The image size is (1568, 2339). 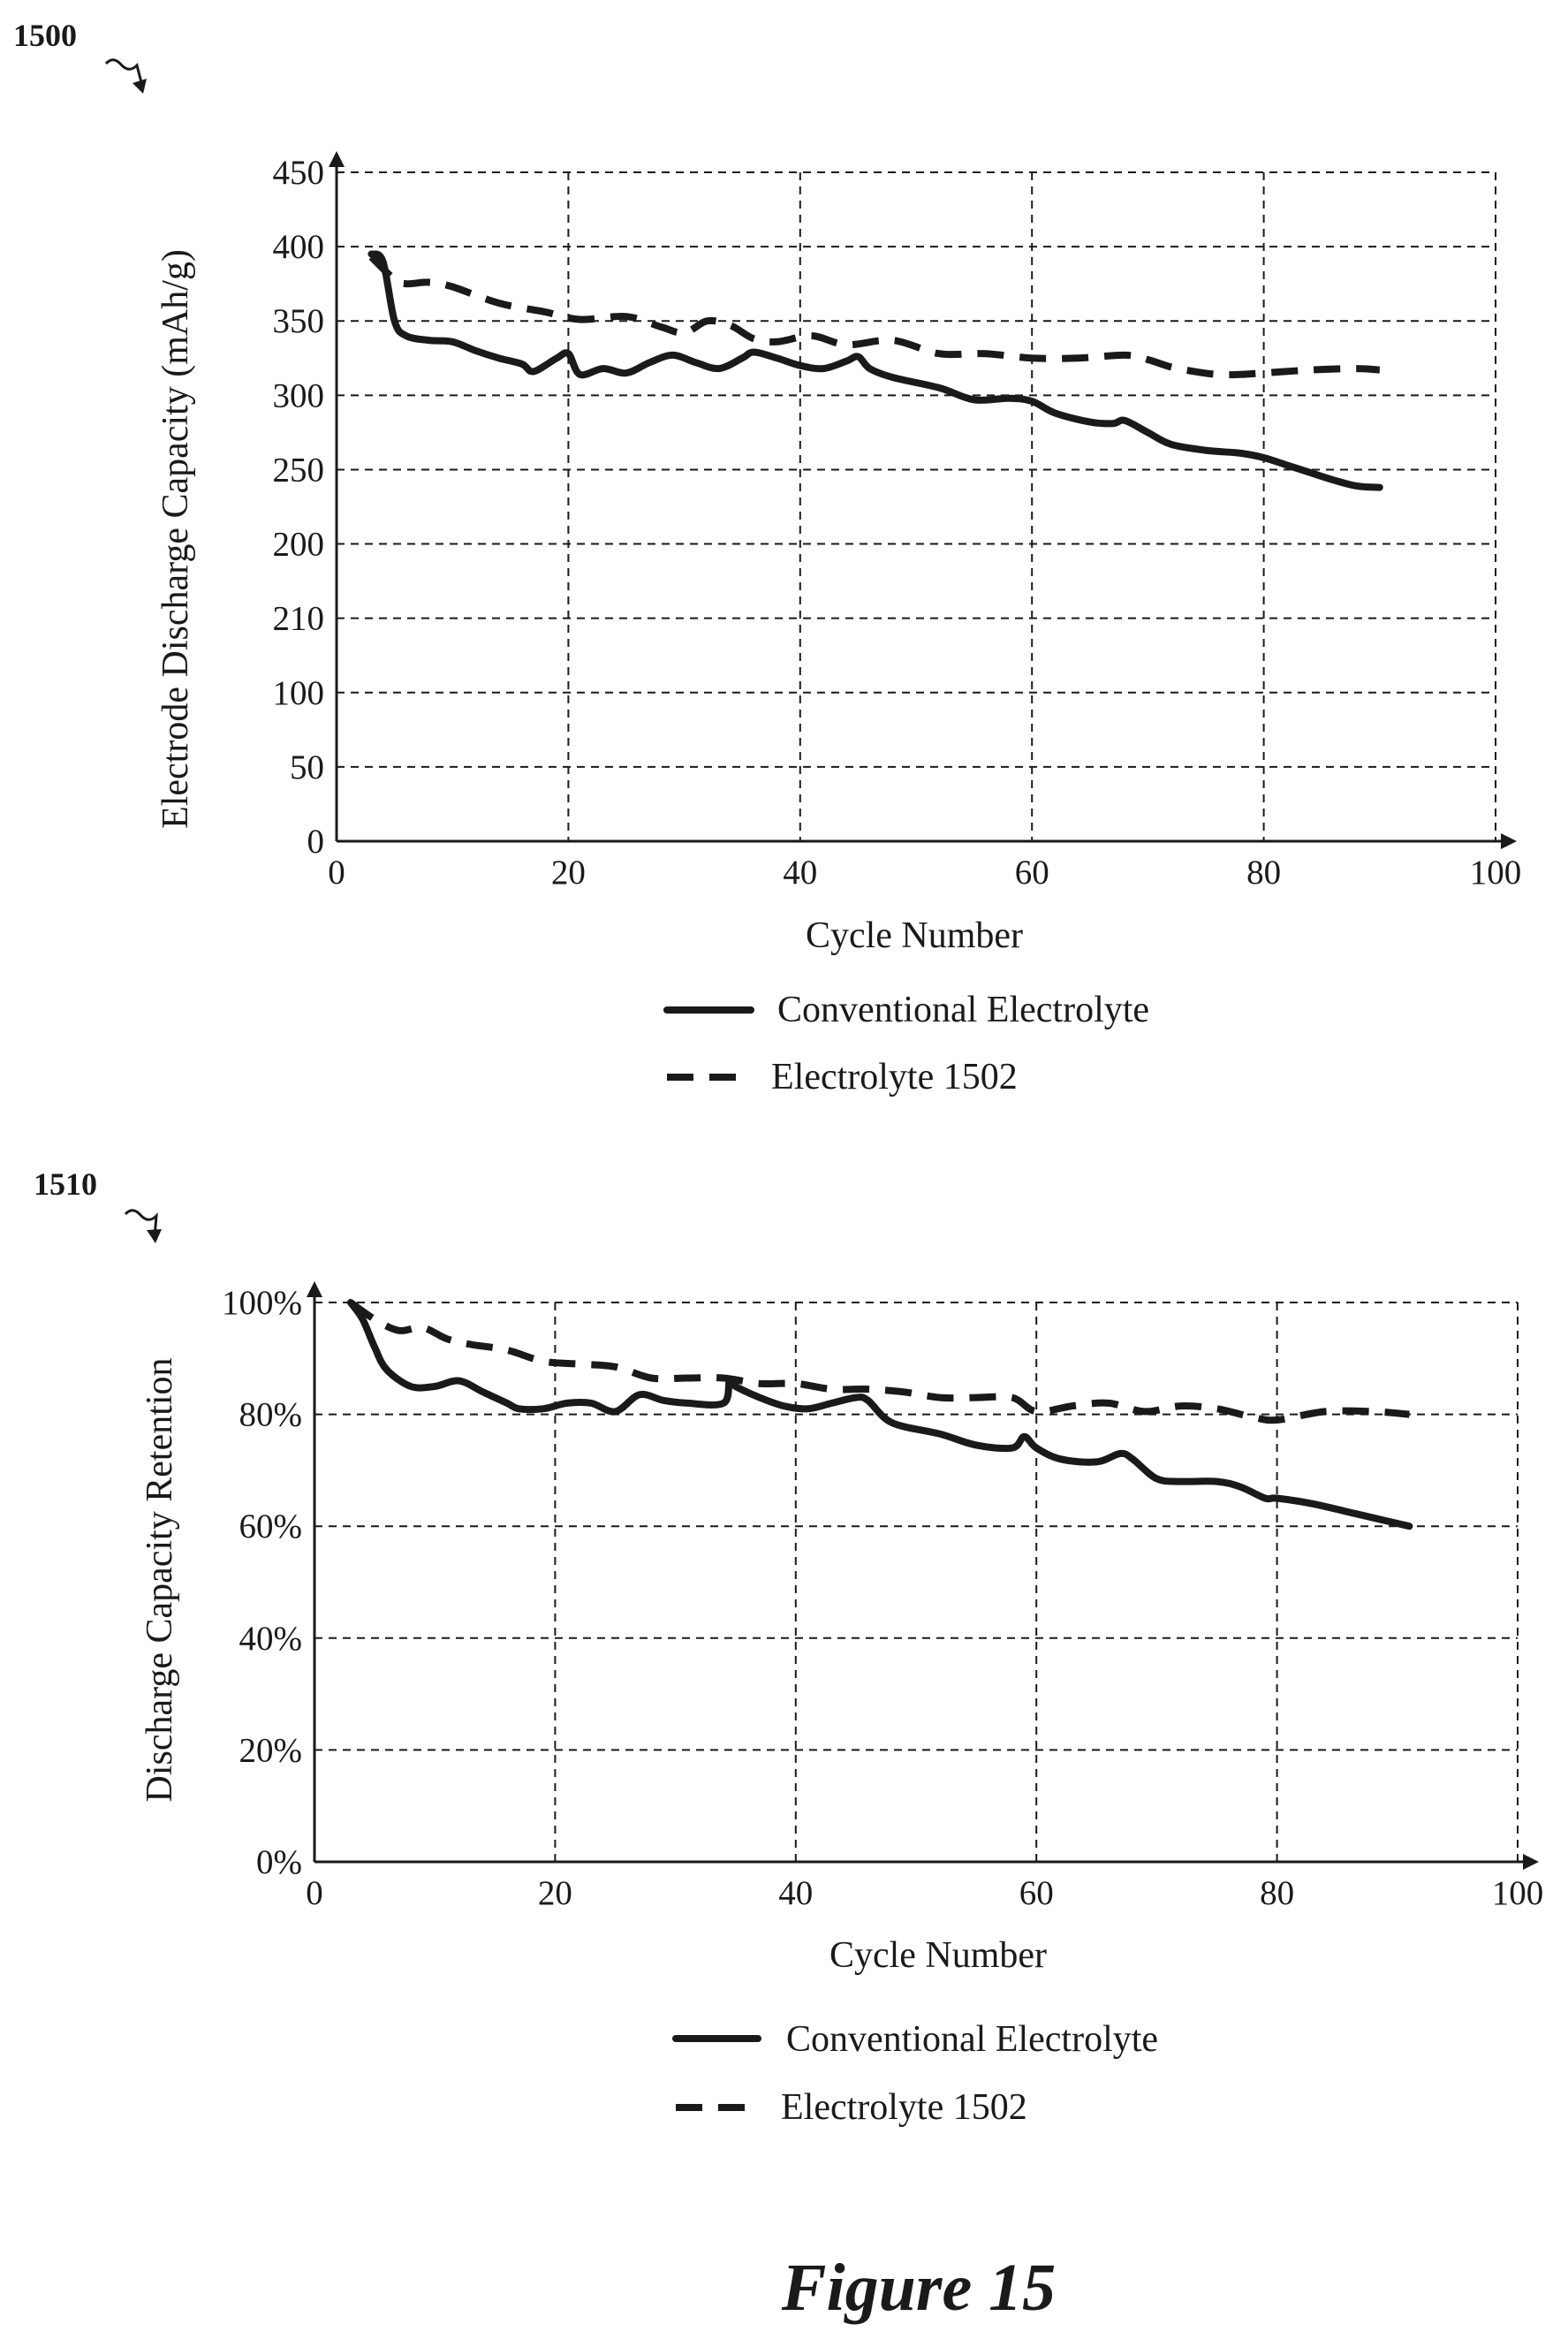 What do you see at coordinates (271, 1526) in the screenshot?
I see `bottom-y-tick-label: 60%` at bounding box center [271, 1526].